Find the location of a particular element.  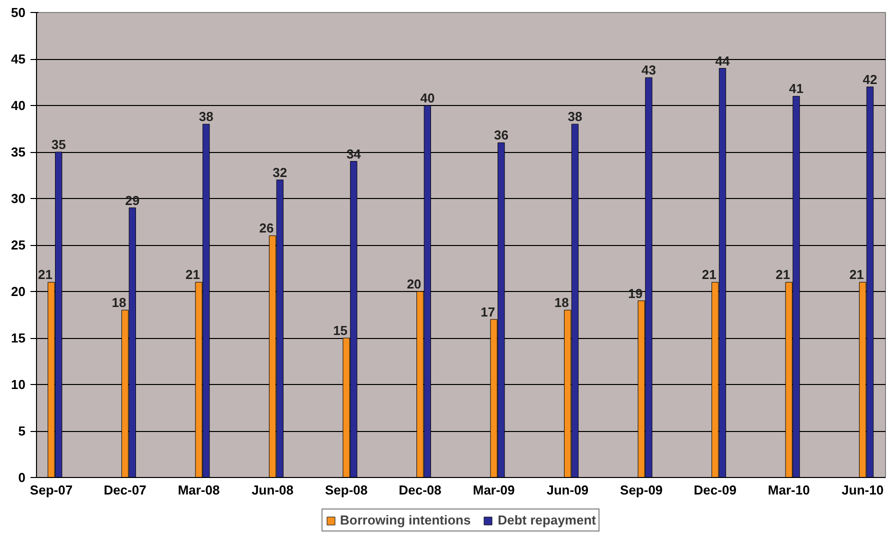

legend-label: Borrowing intentions is located at coordinates (405, 520).